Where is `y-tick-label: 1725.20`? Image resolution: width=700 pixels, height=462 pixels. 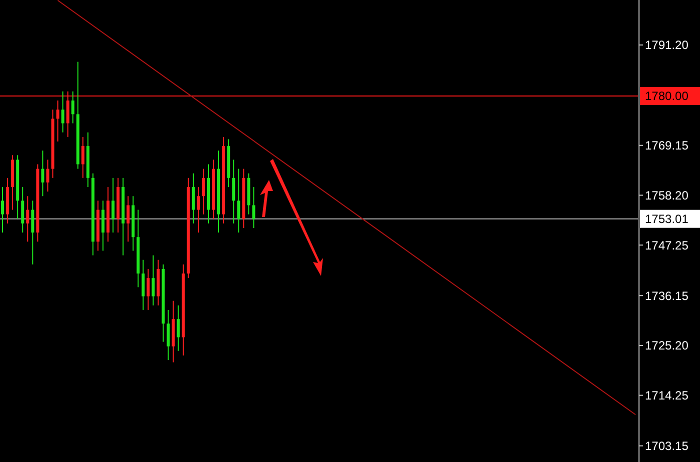 y-tick-label: 1725.20 is located at coordinates (667, 345).